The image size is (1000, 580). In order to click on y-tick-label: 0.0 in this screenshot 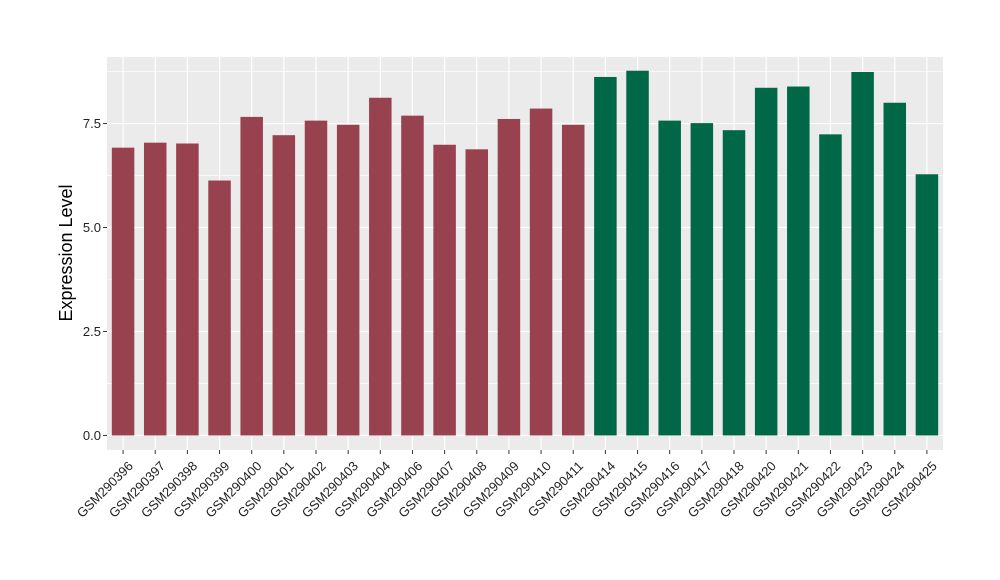, I will do `click(92, 435)`.